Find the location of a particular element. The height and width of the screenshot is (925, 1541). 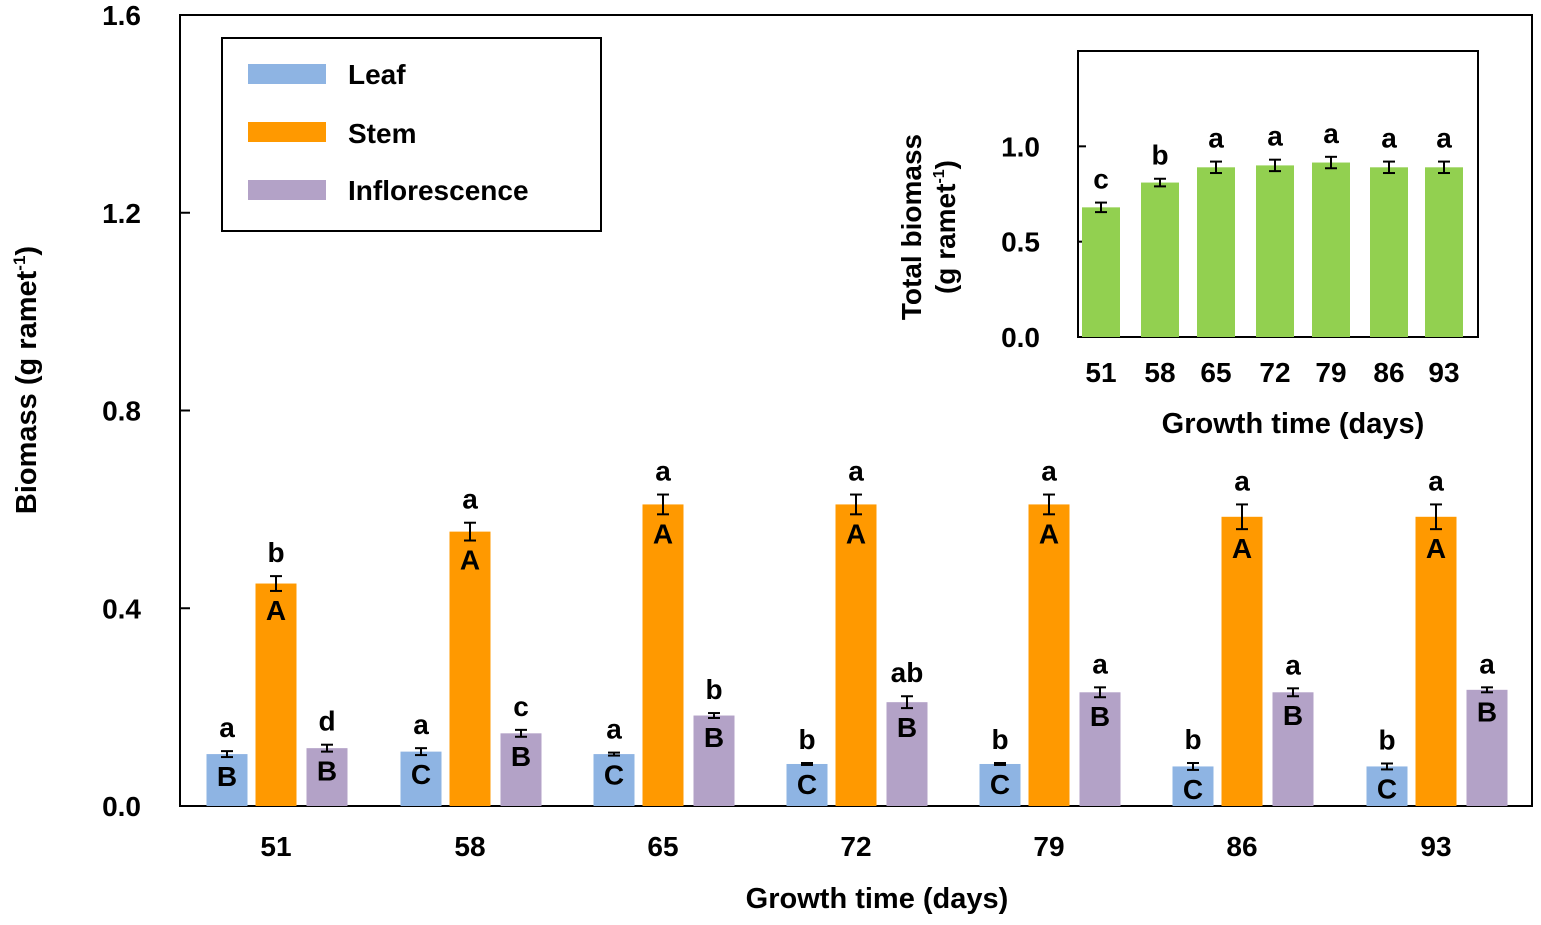

inset-y-axis: 0.0 0.5 1.0 is located at coordinates (1043, 242).